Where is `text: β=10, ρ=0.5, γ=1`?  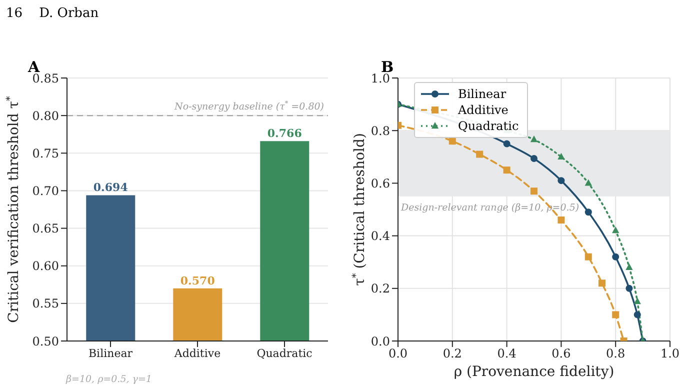
text: β=10, ρ=0.5, γ=1 is located at coordinates (109, 379).